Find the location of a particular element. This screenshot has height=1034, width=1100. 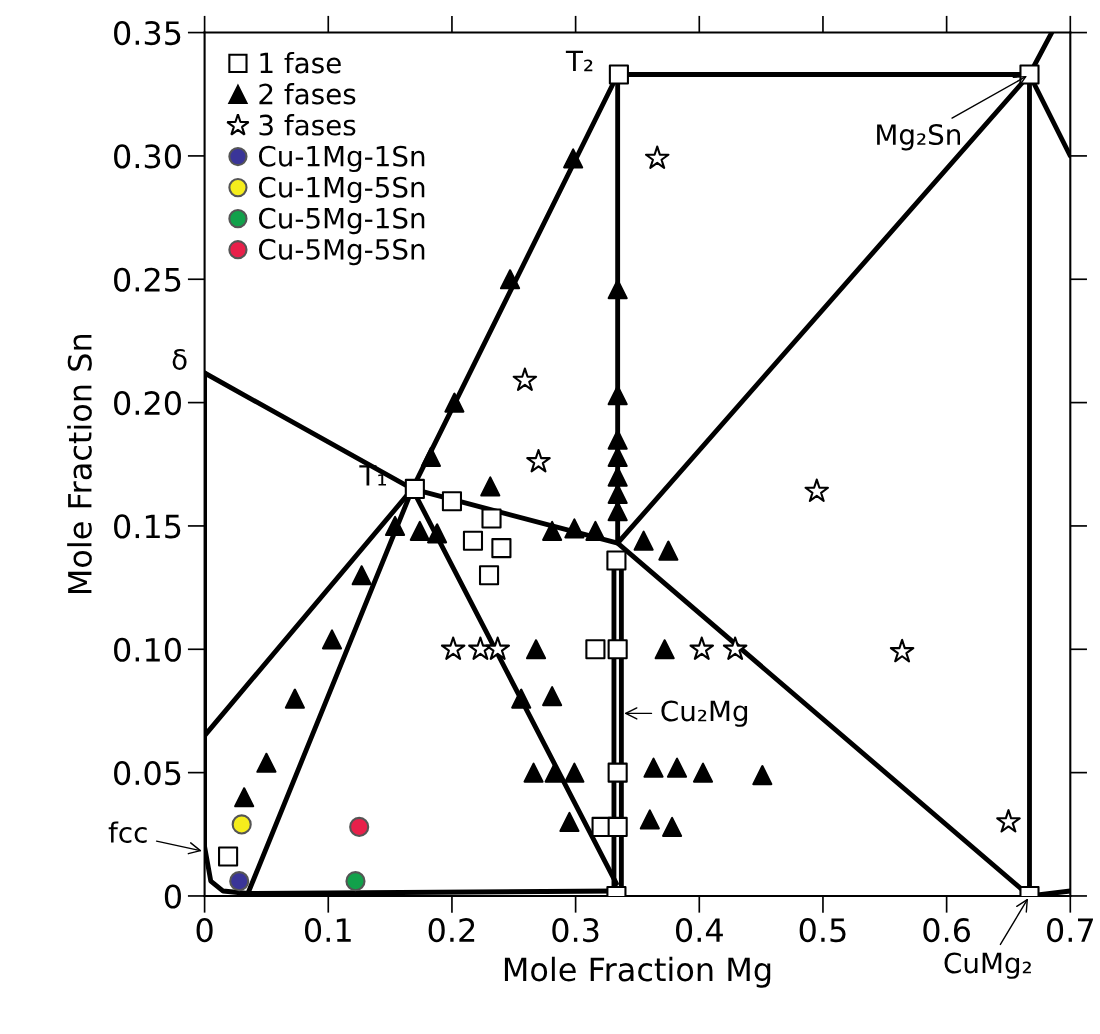

y-tick-label: 0.30 is located at coordinates (147, 156).